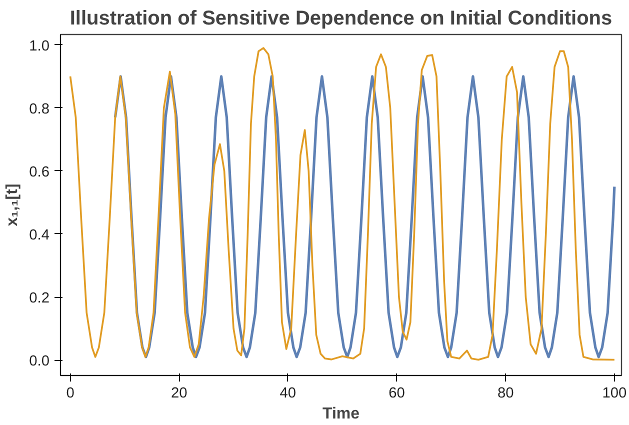 This screenshot has width=629, height=425. What do you see at coordinates (505, 394) in the screenshot?
I see `x-tick-label: 80` at bounding box center [505, 394].